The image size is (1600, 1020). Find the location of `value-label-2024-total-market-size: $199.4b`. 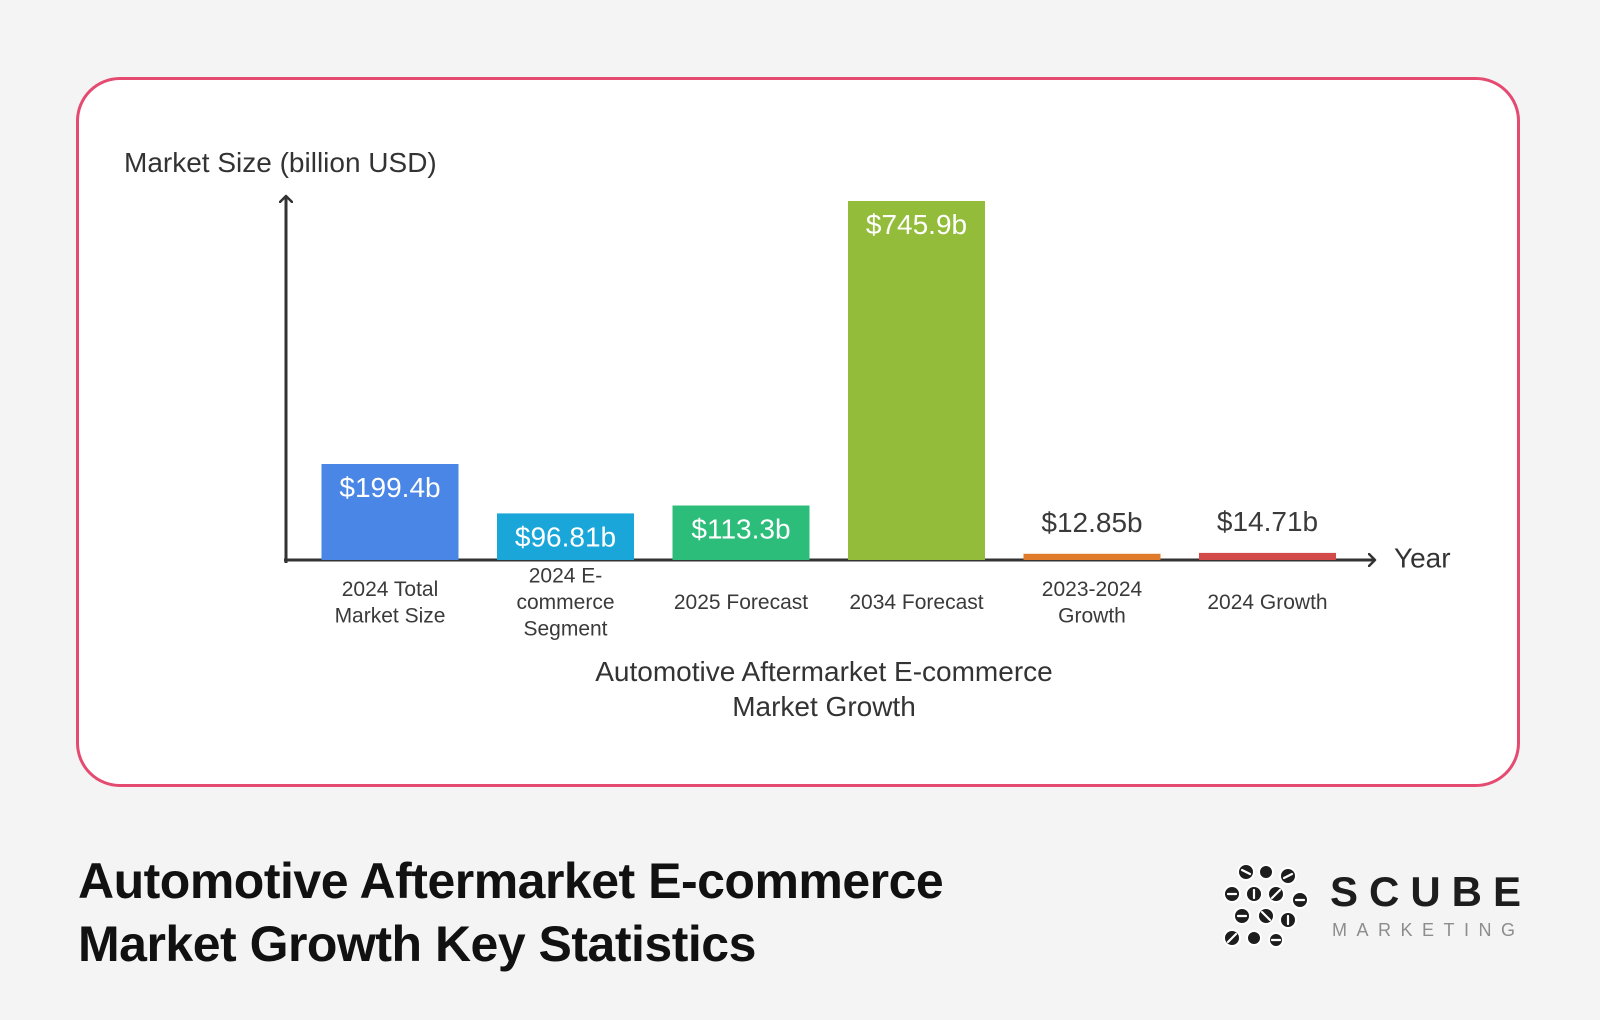

value-label-2024-total-market-size: $199.4b is located at coordinates (389, 487).